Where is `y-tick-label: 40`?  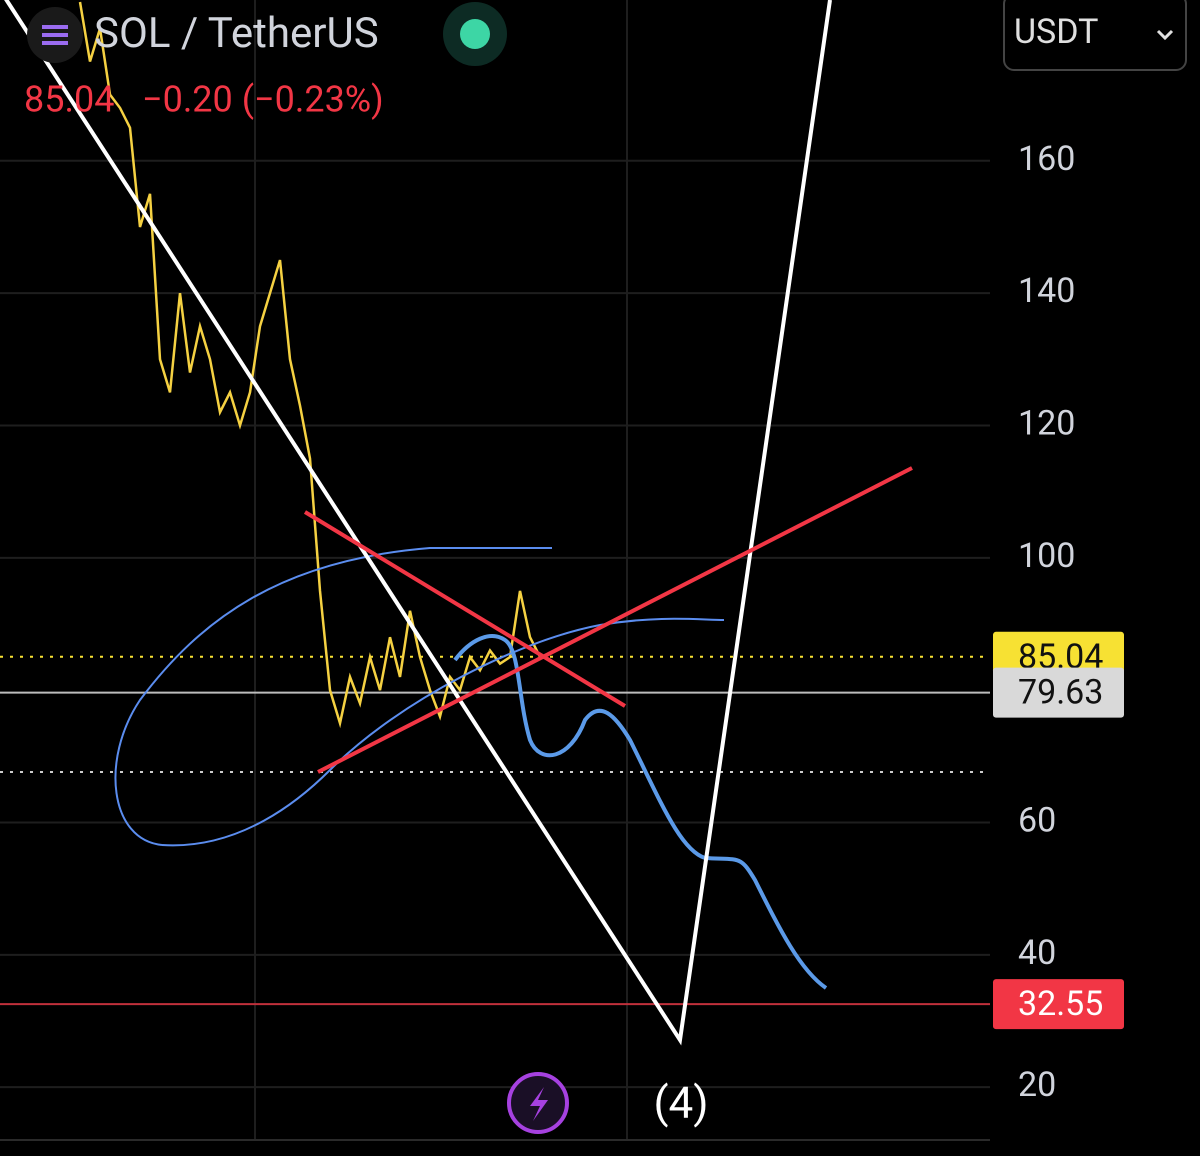
y-tick-label: 40 is located at coordinates (1037, 953).